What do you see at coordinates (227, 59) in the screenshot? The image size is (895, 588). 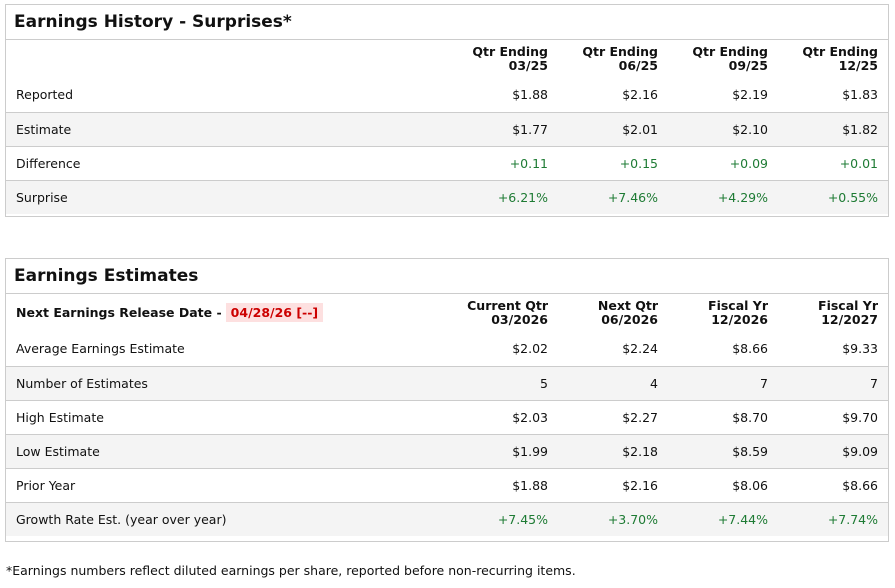 I see `header-empty` at bounding box center [227, 59].